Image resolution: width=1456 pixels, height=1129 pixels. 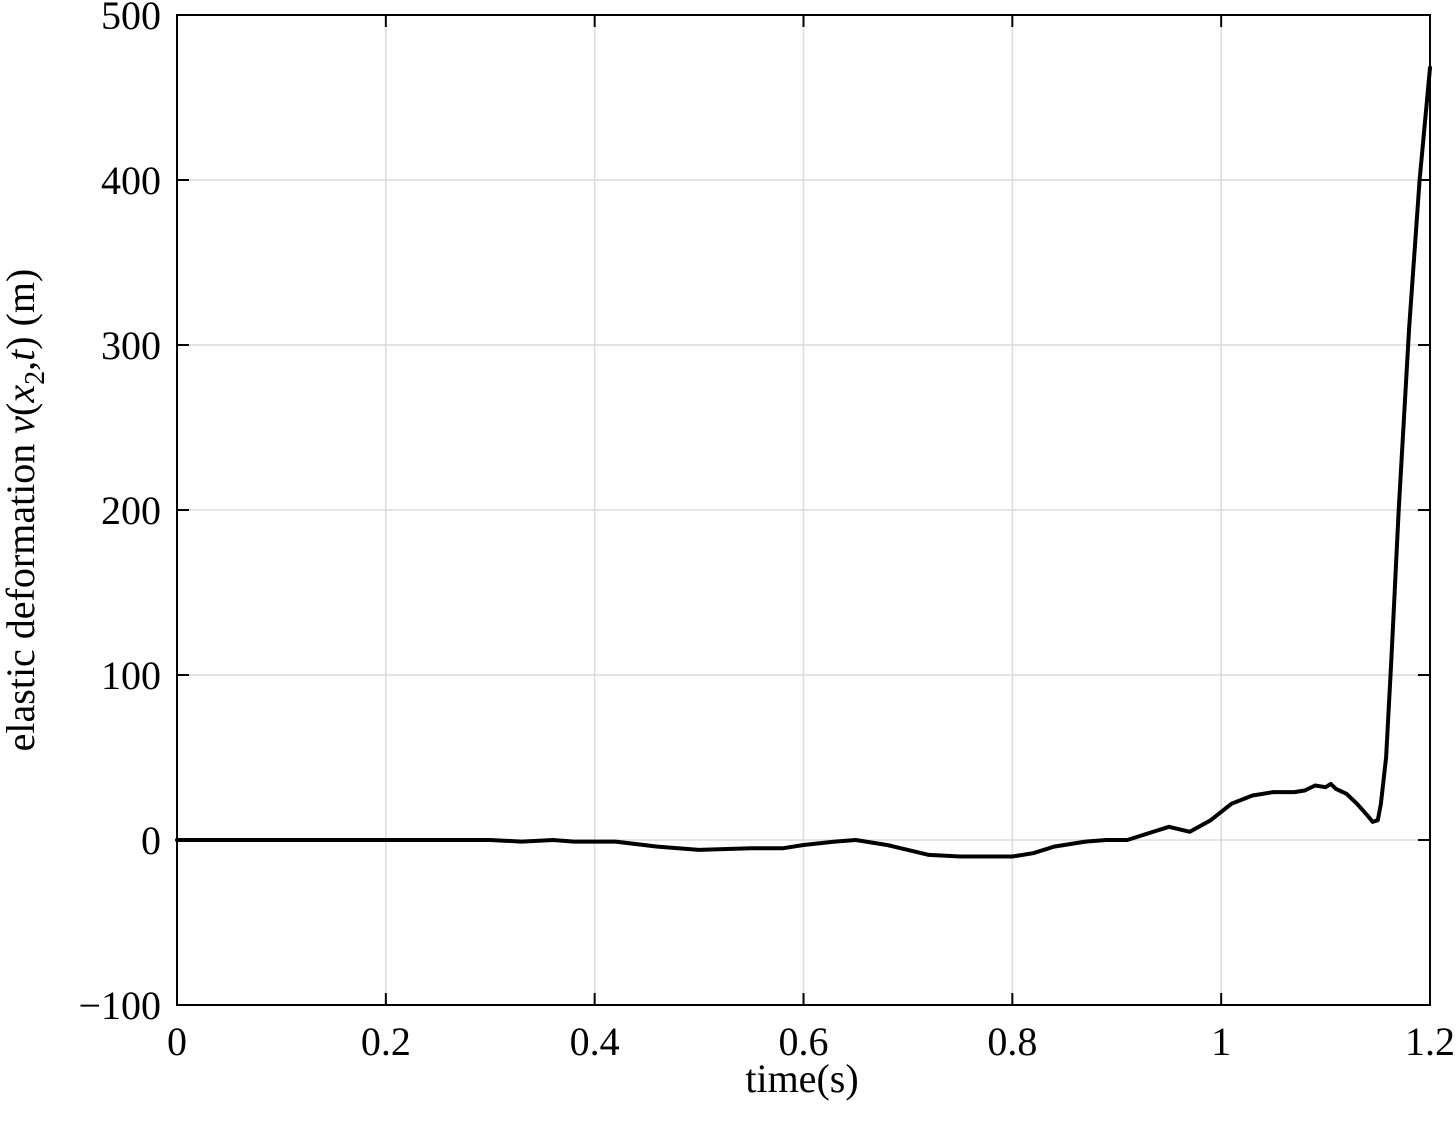 I want to click on y-tick-label: 200, so click(x=131, y=510).